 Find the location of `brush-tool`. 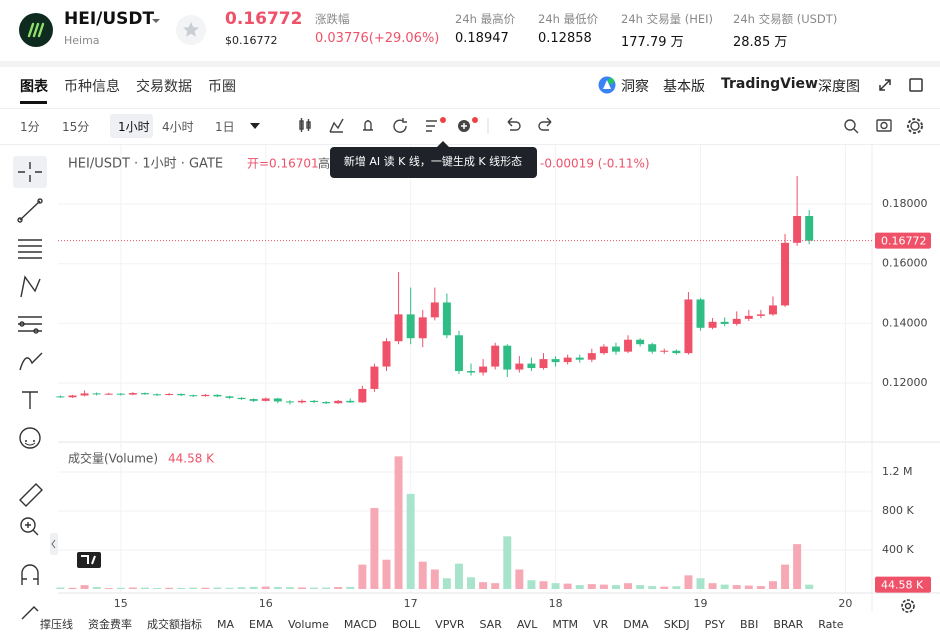

brush-tool is located at coordinates (31, 361).